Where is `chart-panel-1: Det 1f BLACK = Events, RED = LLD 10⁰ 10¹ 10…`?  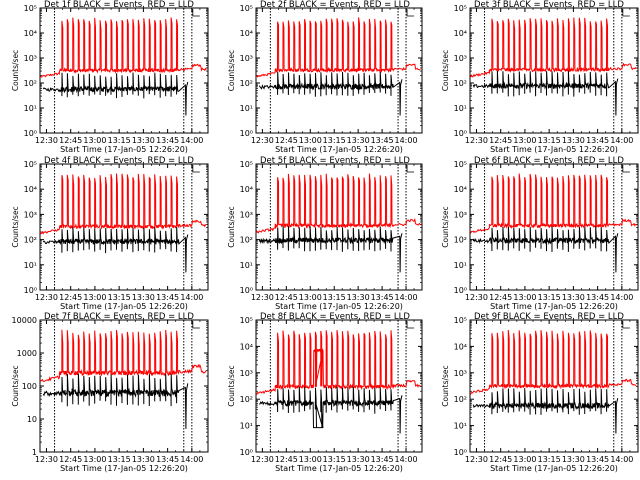 chart-panel-1: Det 1f BLACK = Events, RED = LLD 10⁰ 10¹ 10… is located at coordinates (110, 77).